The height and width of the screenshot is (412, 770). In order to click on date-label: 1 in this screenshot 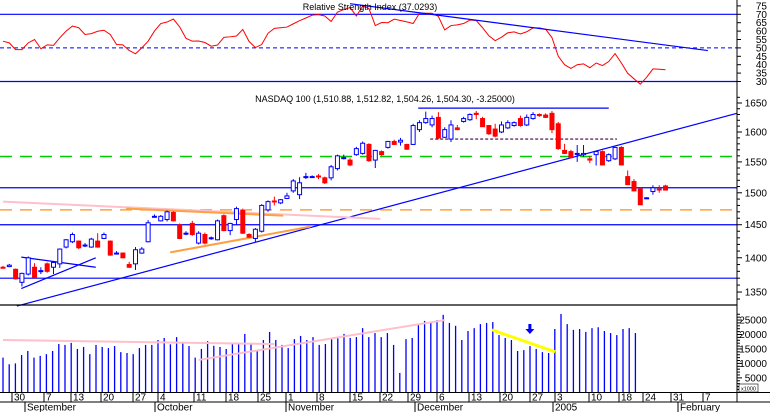, I will do `click(291, 398)`.